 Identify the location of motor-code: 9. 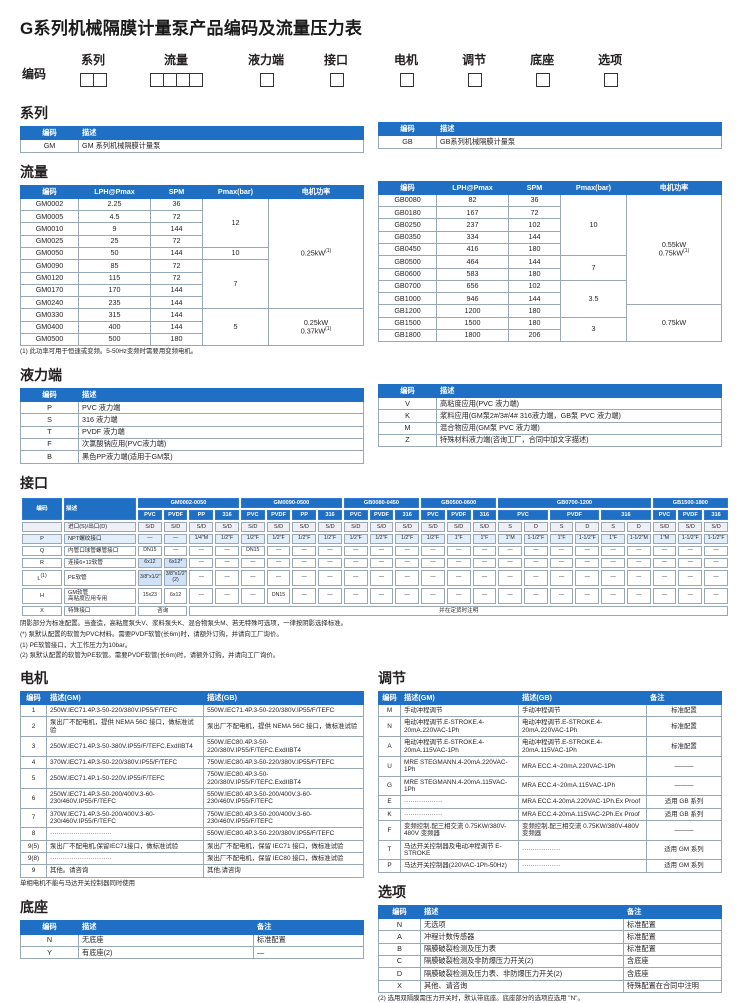
(33, 871).